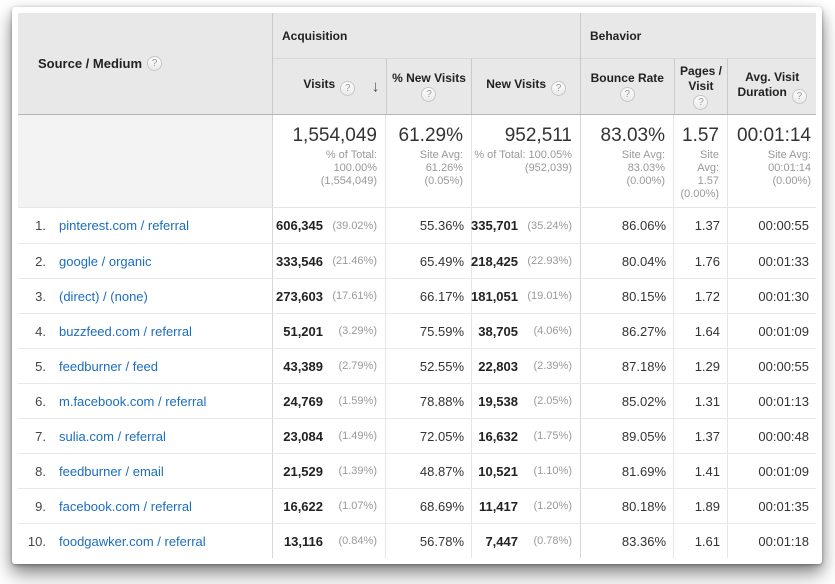  Describe the element at coordinates (357, 471) in the screenshot. I see `visits-share: (1.39%)` at that location.